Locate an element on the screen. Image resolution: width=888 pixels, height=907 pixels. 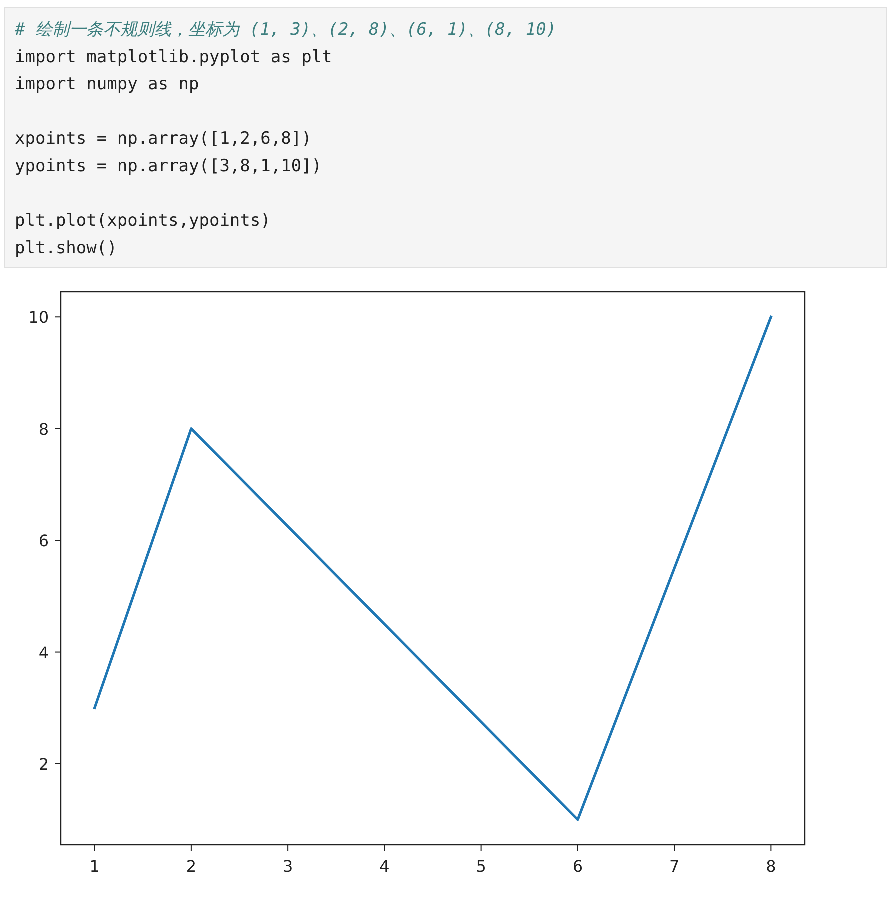
y-tick-label: 8 is located at coordinates (43, 429).